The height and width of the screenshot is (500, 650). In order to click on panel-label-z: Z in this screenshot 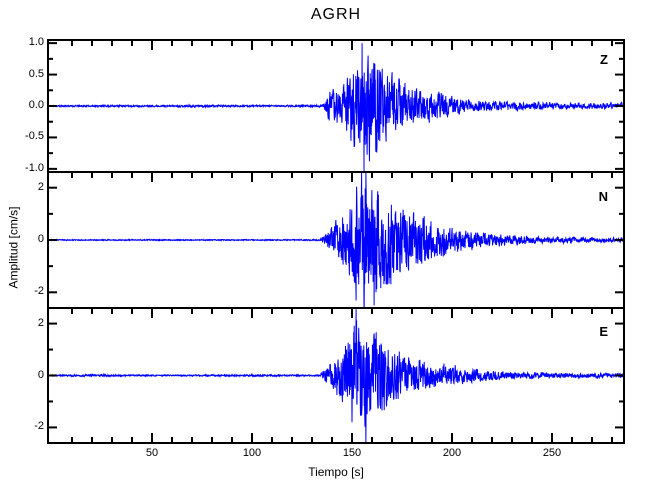, I will do `click(604, 59)`.